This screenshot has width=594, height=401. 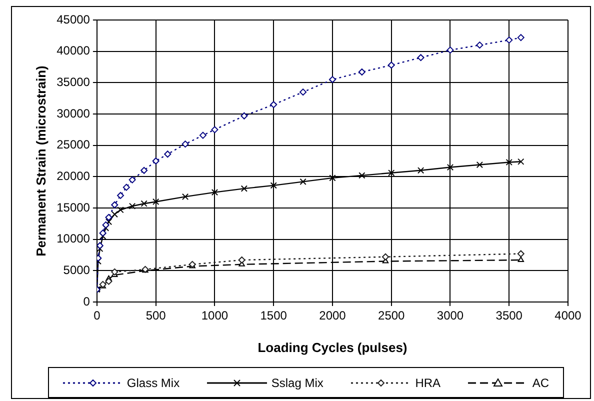 I want to click on legend-label: Glass Mix, so click(x=153, y=383).